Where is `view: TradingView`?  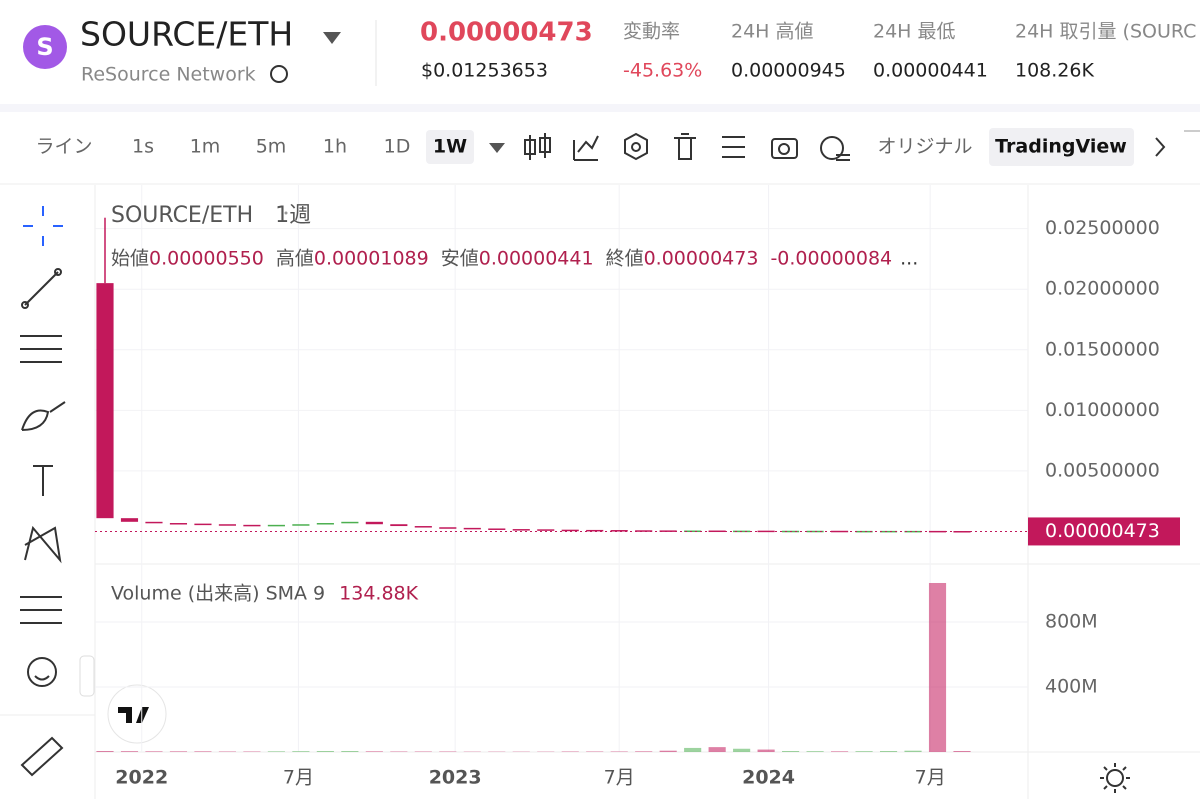 view: TradingView is located at coordinates (1061, 147).